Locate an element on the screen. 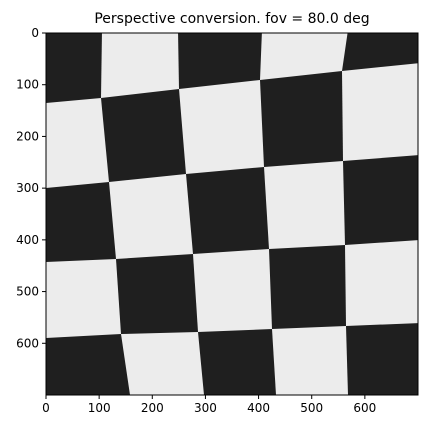 Image resolution: width=437 pixels, height=435 pixels. x-tick-label: 100 is located at coordinates (99, 408).